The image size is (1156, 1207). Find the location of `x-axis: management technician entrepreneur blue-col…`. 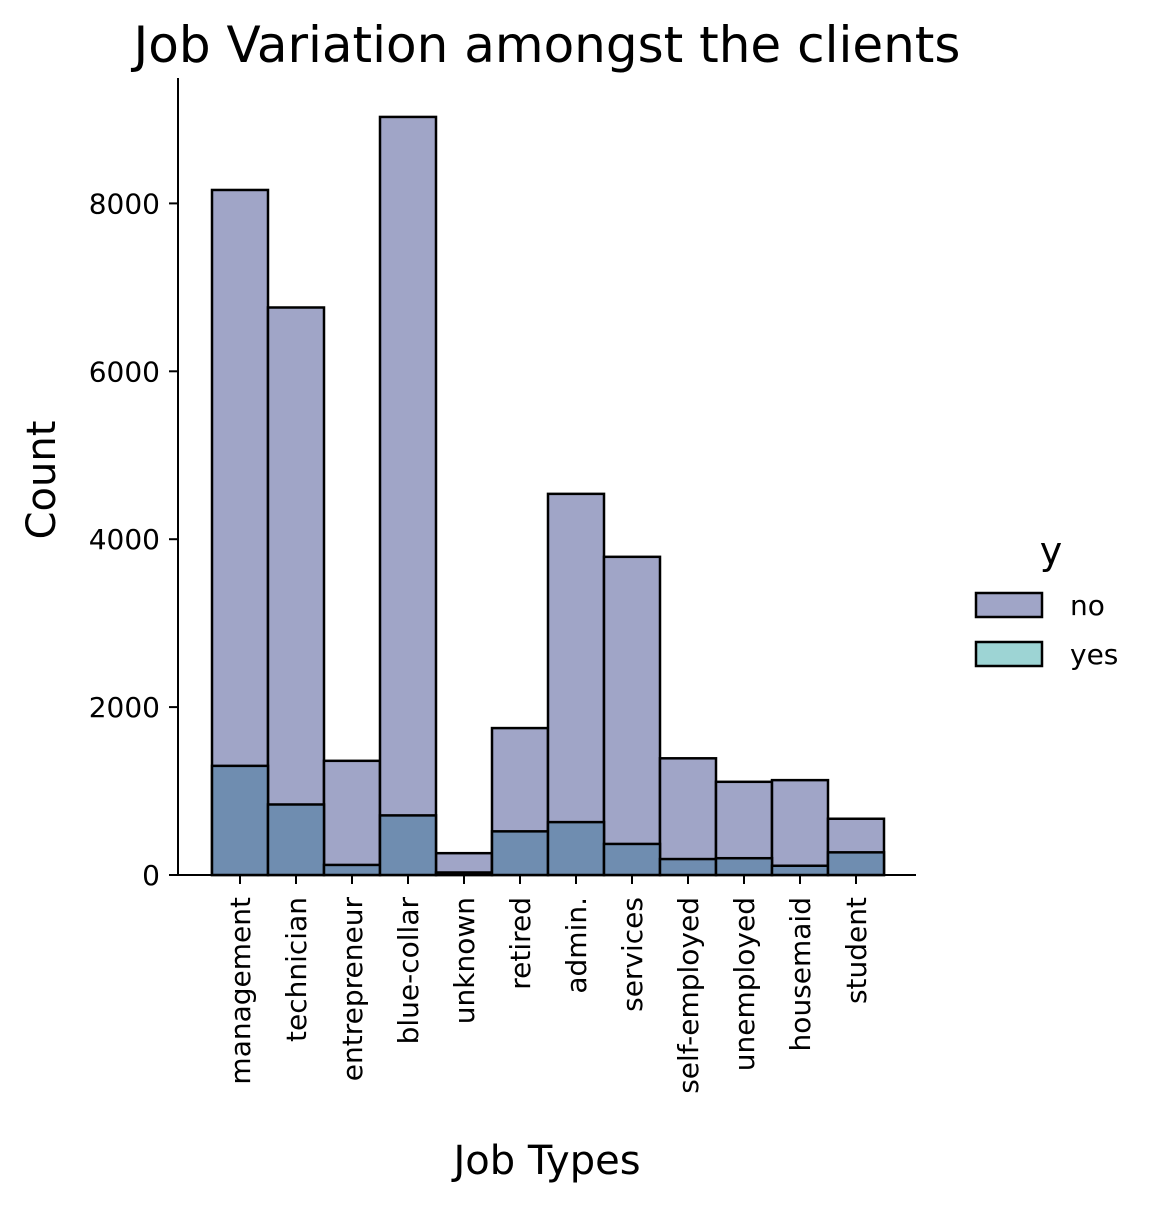

x-axis: management technician entrepreneur blue-col… is located at coordinates (547, 984).